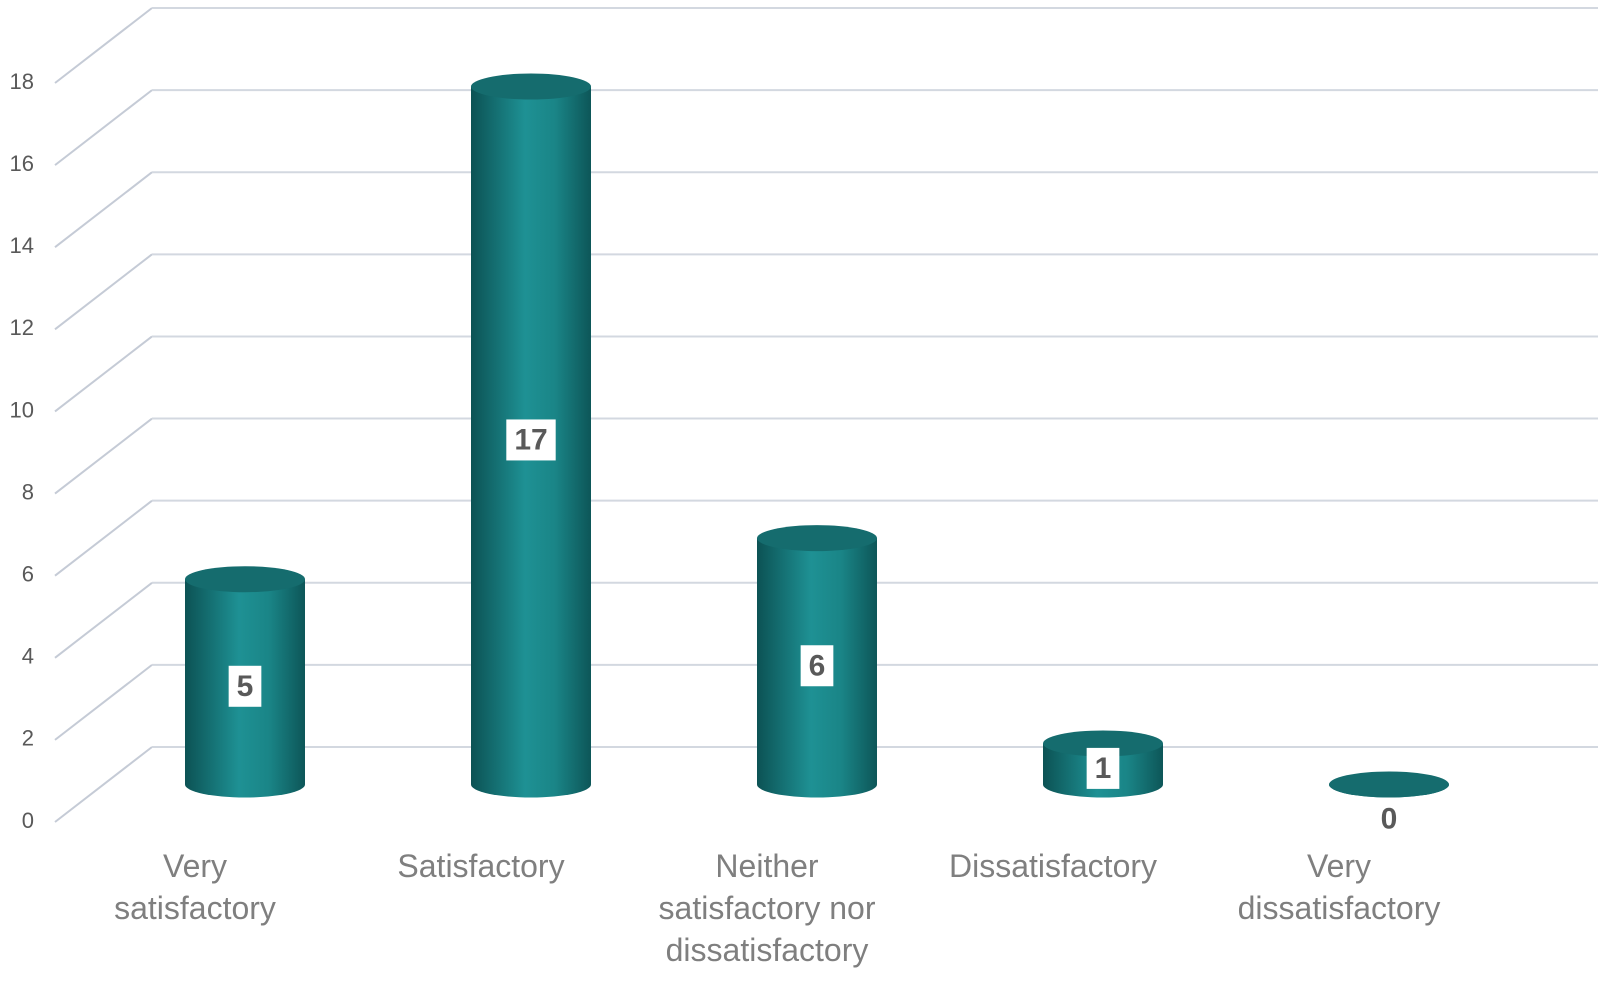 Image resolution: width=1598 pixels, height=988 pixels. Describe the element at coordinates (22, 409) in the screenshot. I see `y-tick-label: 10` at that location.